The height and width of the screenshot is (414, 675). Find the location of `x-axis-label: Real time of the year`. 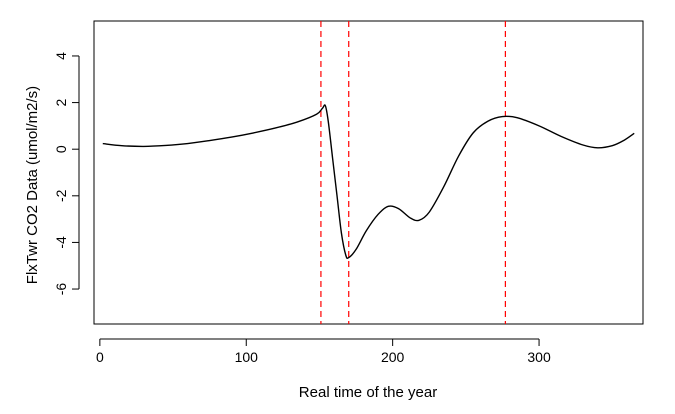

x-axis-label: Real time of the year is located at coordinates (368, 392).